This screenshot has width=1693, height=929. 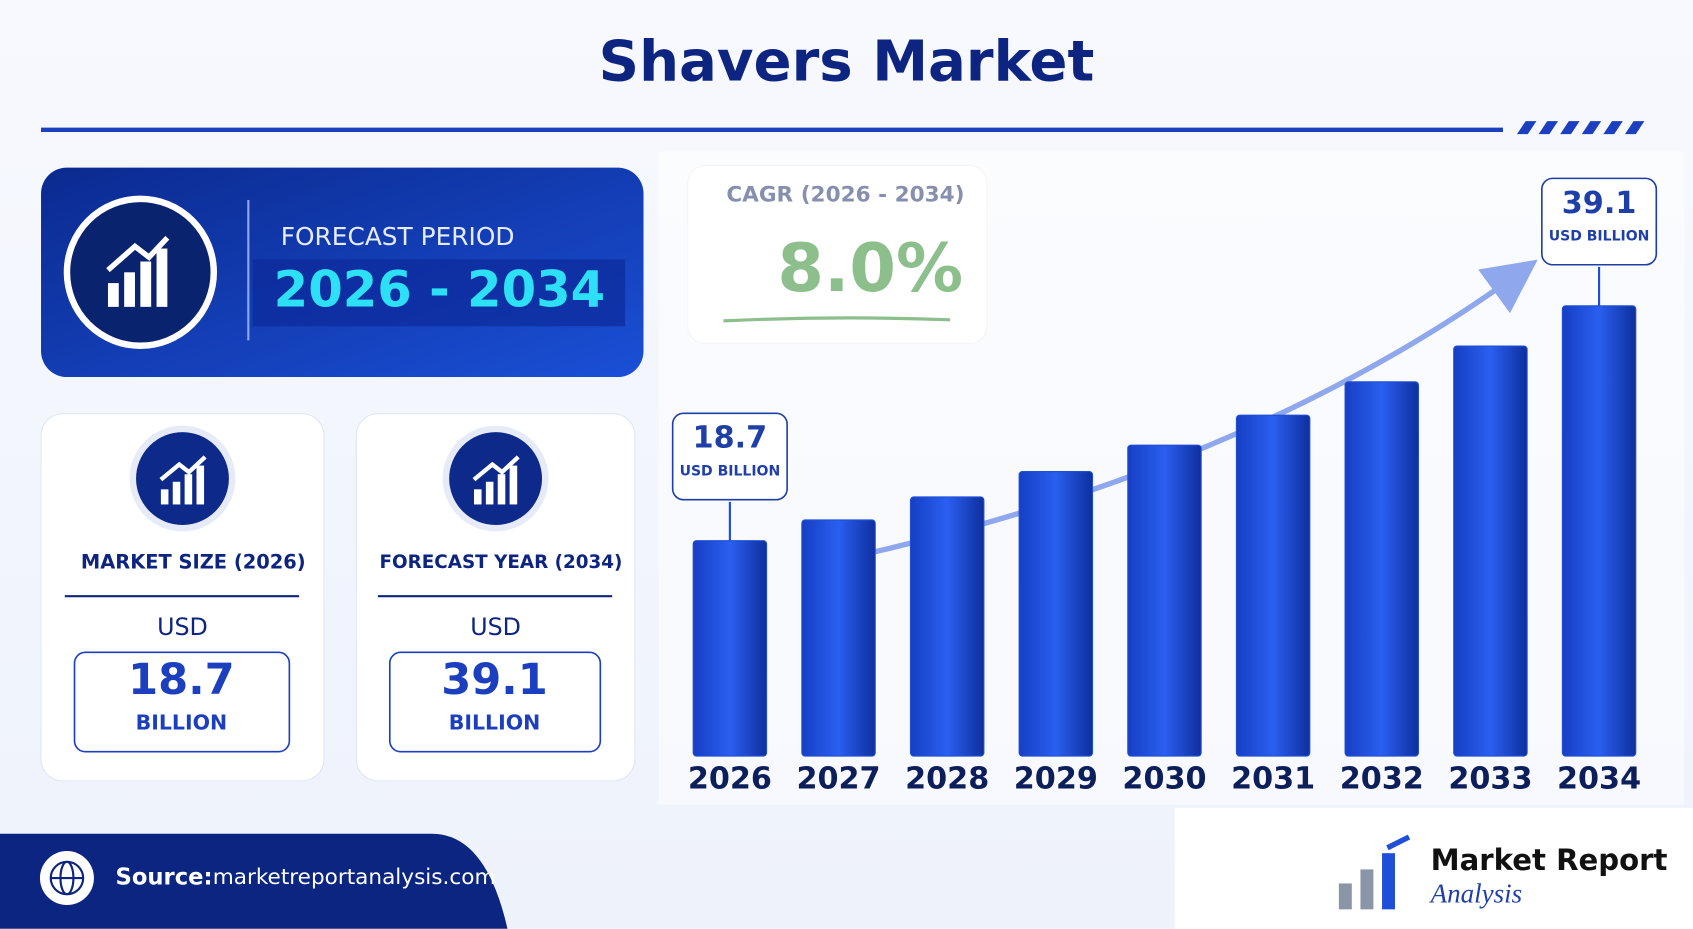 What do you see at coordinates (193, 561) in the screenshot?
I see `card-label: MARKET SIZE (2026)` at bounding box center [193, 561].